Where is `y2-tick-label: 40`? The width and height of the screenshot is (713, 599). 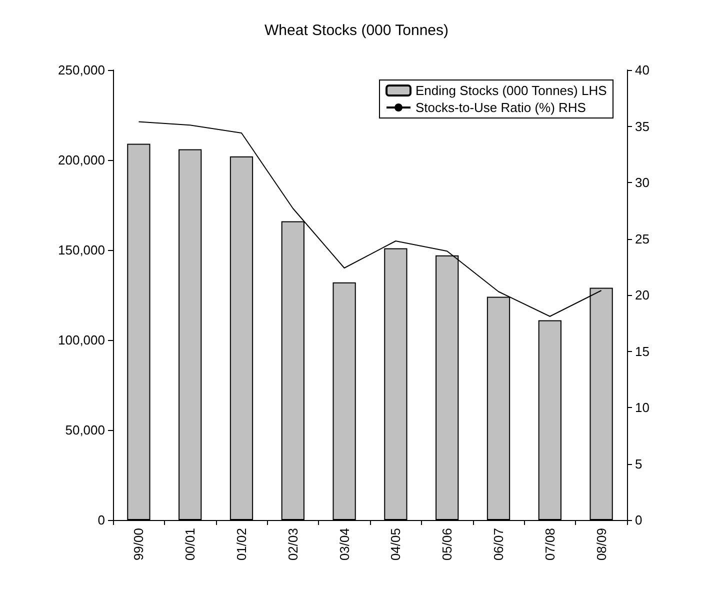 y2-tick-label: 40 is located at coordinates (642, 70).